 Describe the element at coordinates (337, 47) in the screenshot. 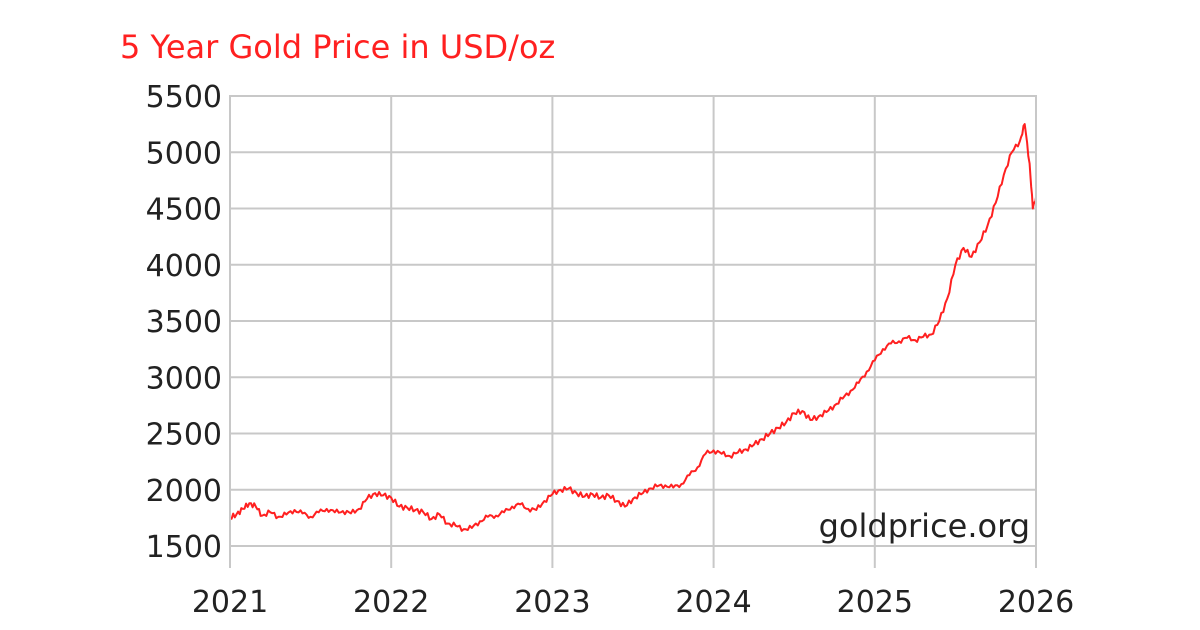

I see `chart-title: 5 Year Gold Price in USD/oz` at that location.